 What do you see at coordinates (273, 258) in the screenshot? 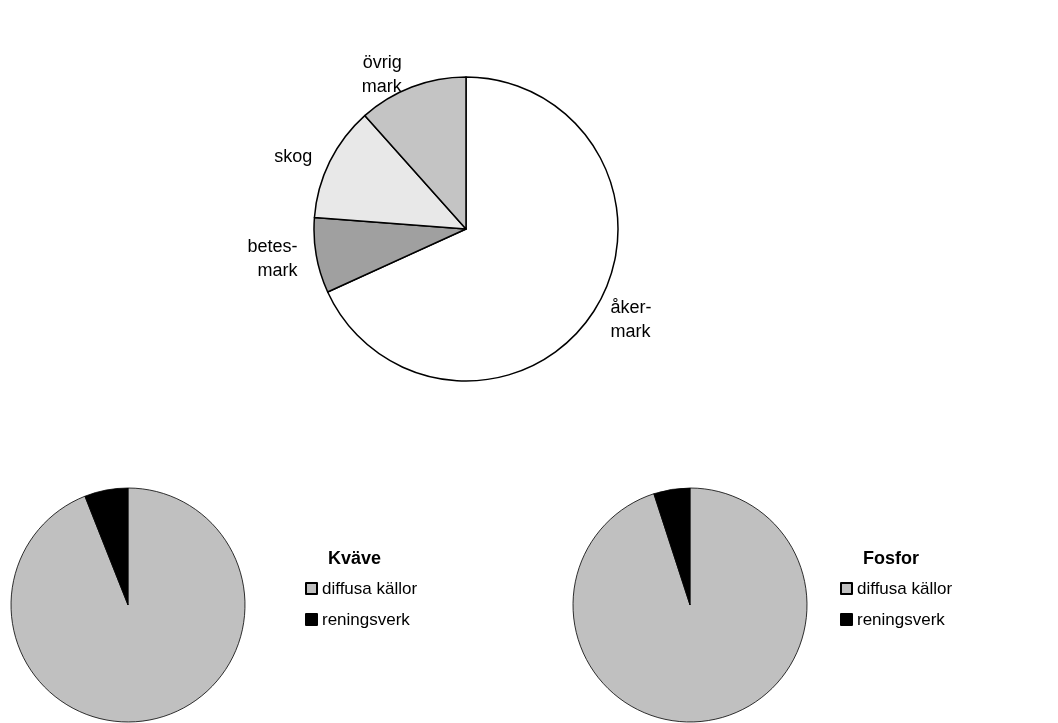
I see `slice-label: betes- mark` at bounding box center [273, 258].